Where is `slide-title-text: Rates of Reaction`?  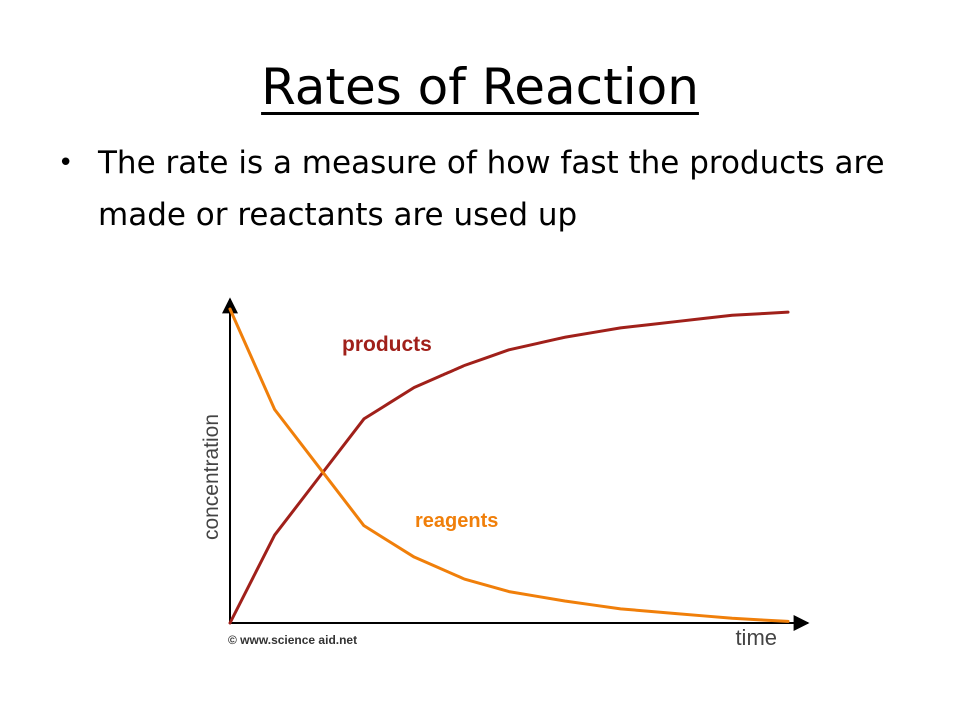
slide-title-text: Rates of Reaction is located at coordinates (480, 87).